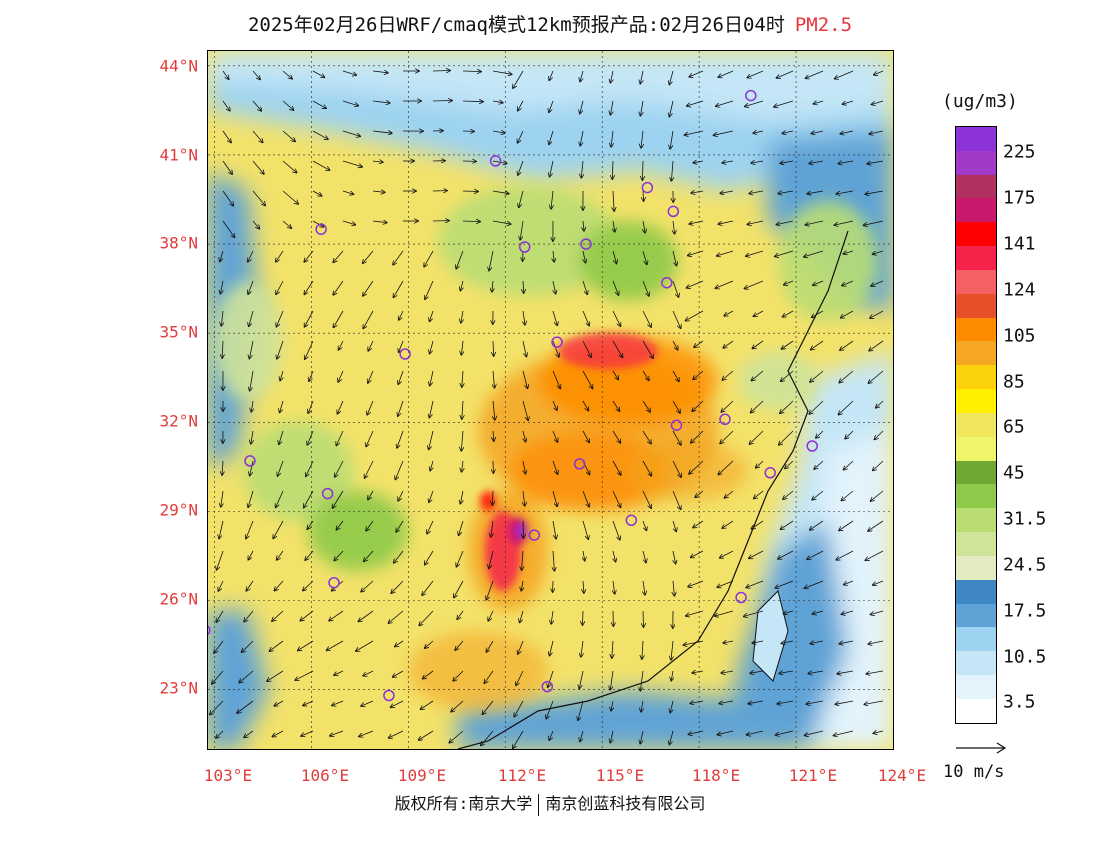  Describe the element at coordinates (1025, 657) in the screenshot. I see `legend-label: 10.5` at that location.